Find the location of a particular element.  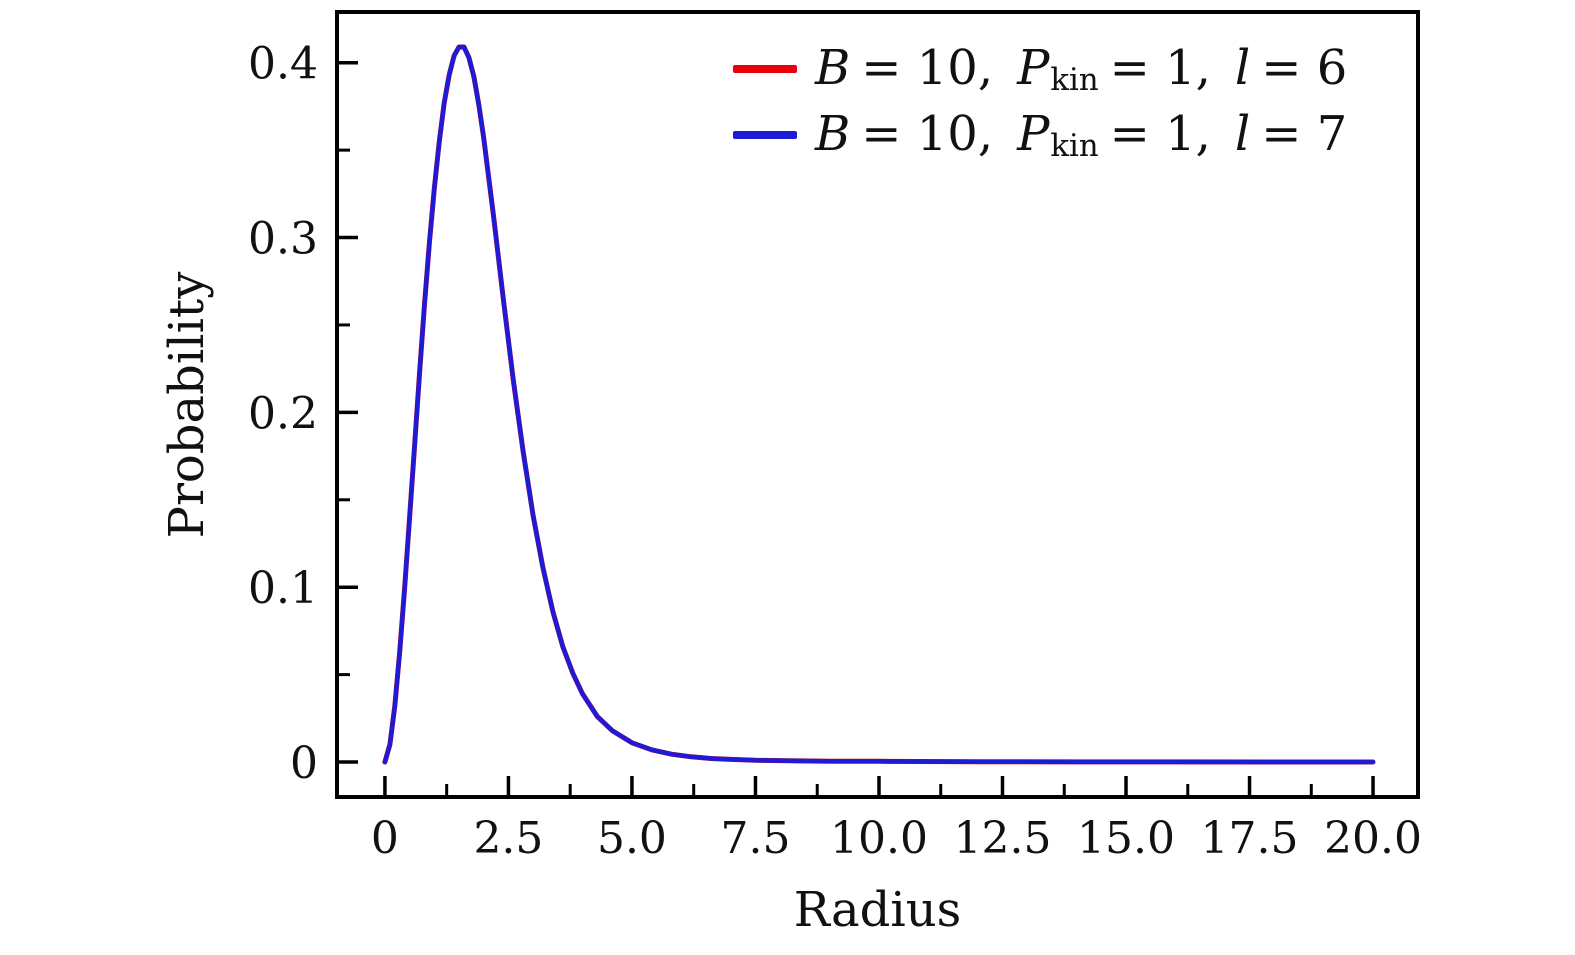

y-tick-label: 0.2 is located at coordinates (283, 413).